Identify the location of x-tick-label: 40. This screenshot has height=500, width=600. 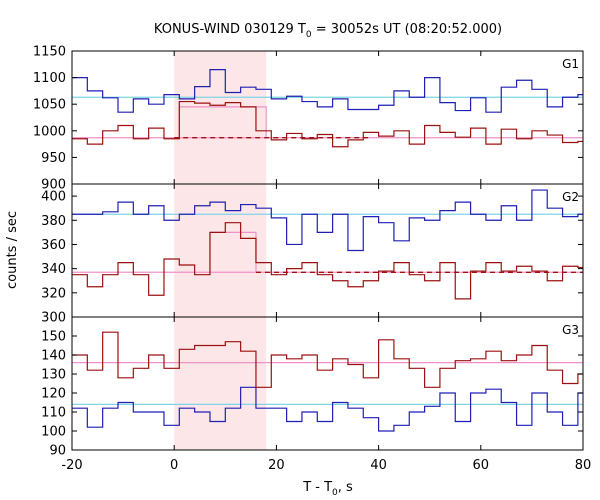
(378, 465).